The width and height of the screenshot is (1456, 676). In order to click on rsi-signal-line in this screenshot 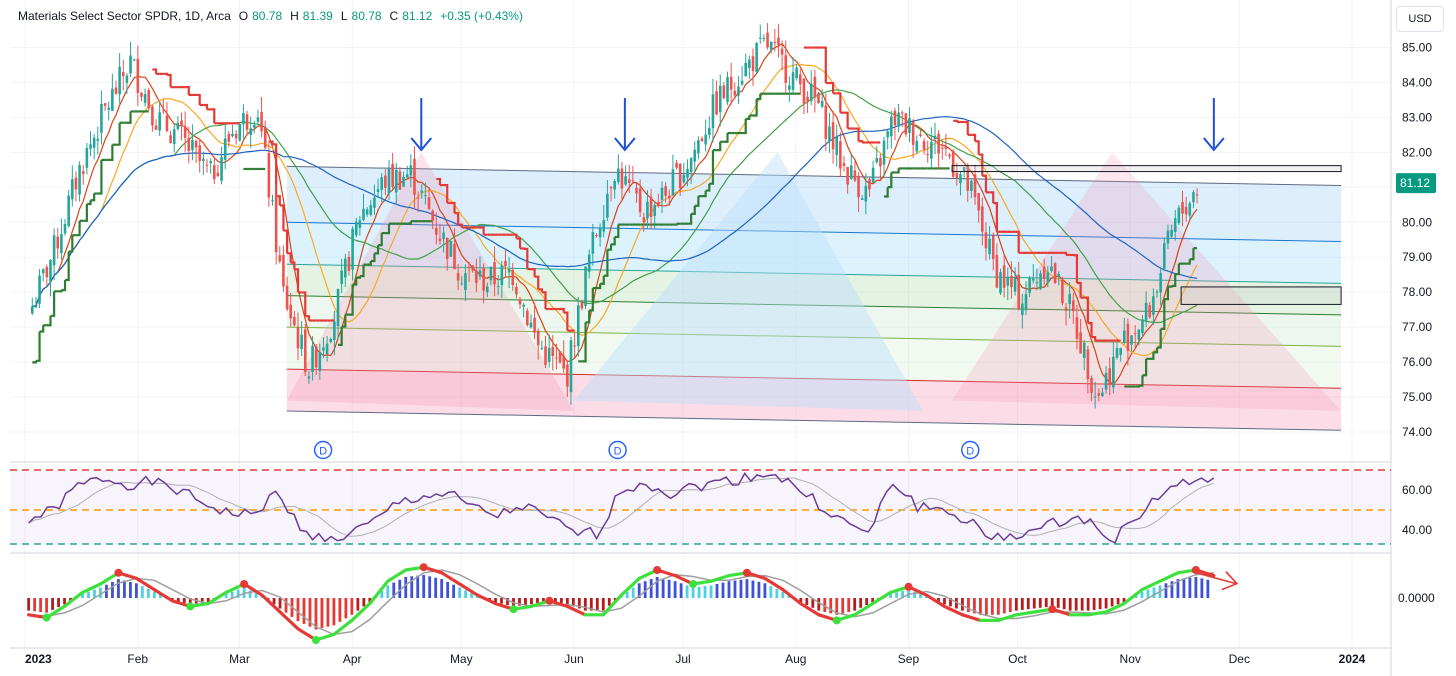, I will do `click(621, 507)`.